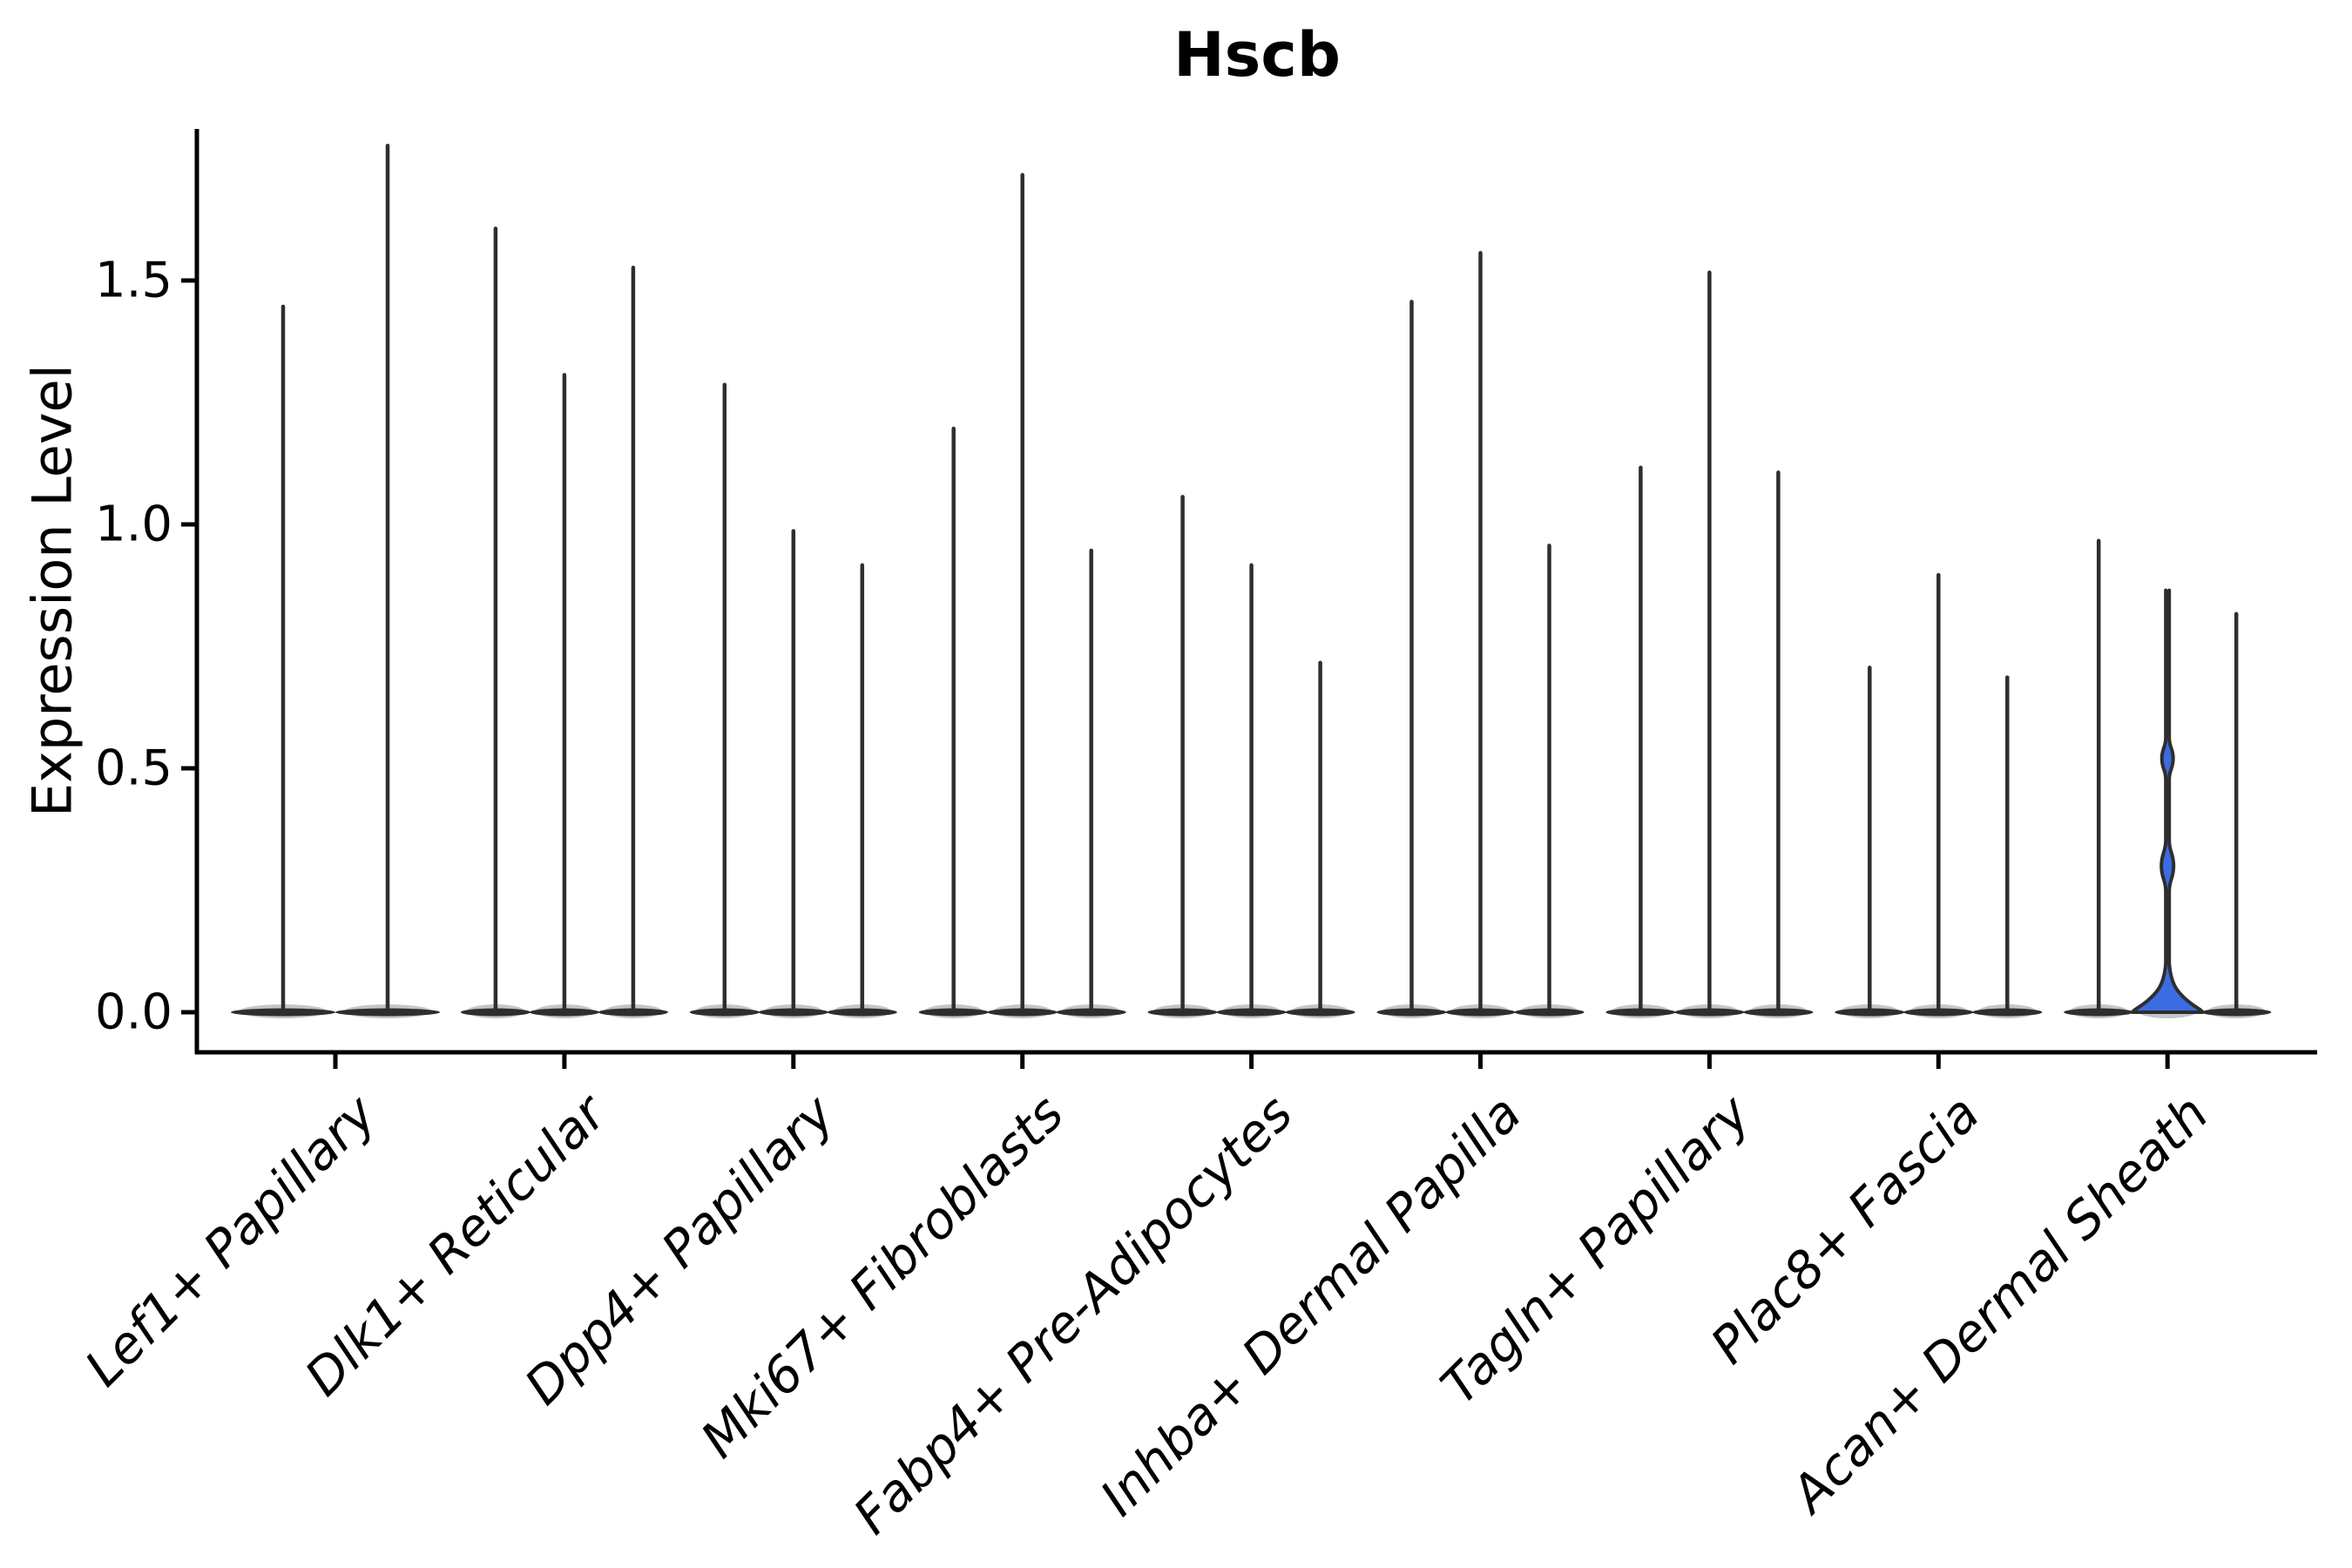 The width and height of the screenshot is (2352, 1568). What do you see at coordinates (1257, 55) in the screenshot?
I see `chart-title: Hscb` at bounding box center [1257, 55].